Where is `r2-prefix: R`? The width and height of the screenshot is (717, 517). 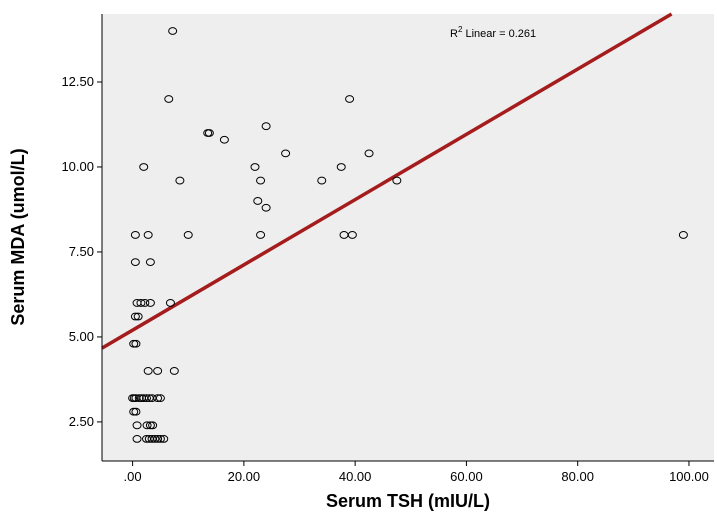
r2-prefix: R is located at coordinates (454, 34).